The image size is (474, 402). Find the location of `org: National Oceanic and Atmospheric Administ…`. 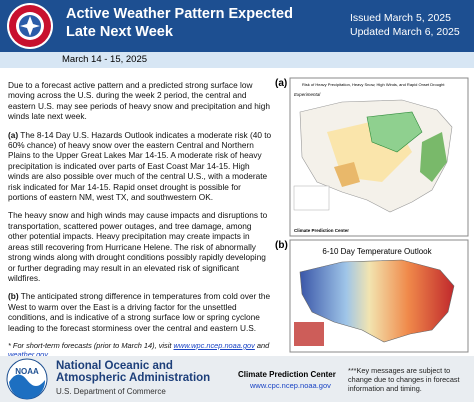

org: National Oceanic and Atmospheric Administ… is located at coordinates (133, 372).